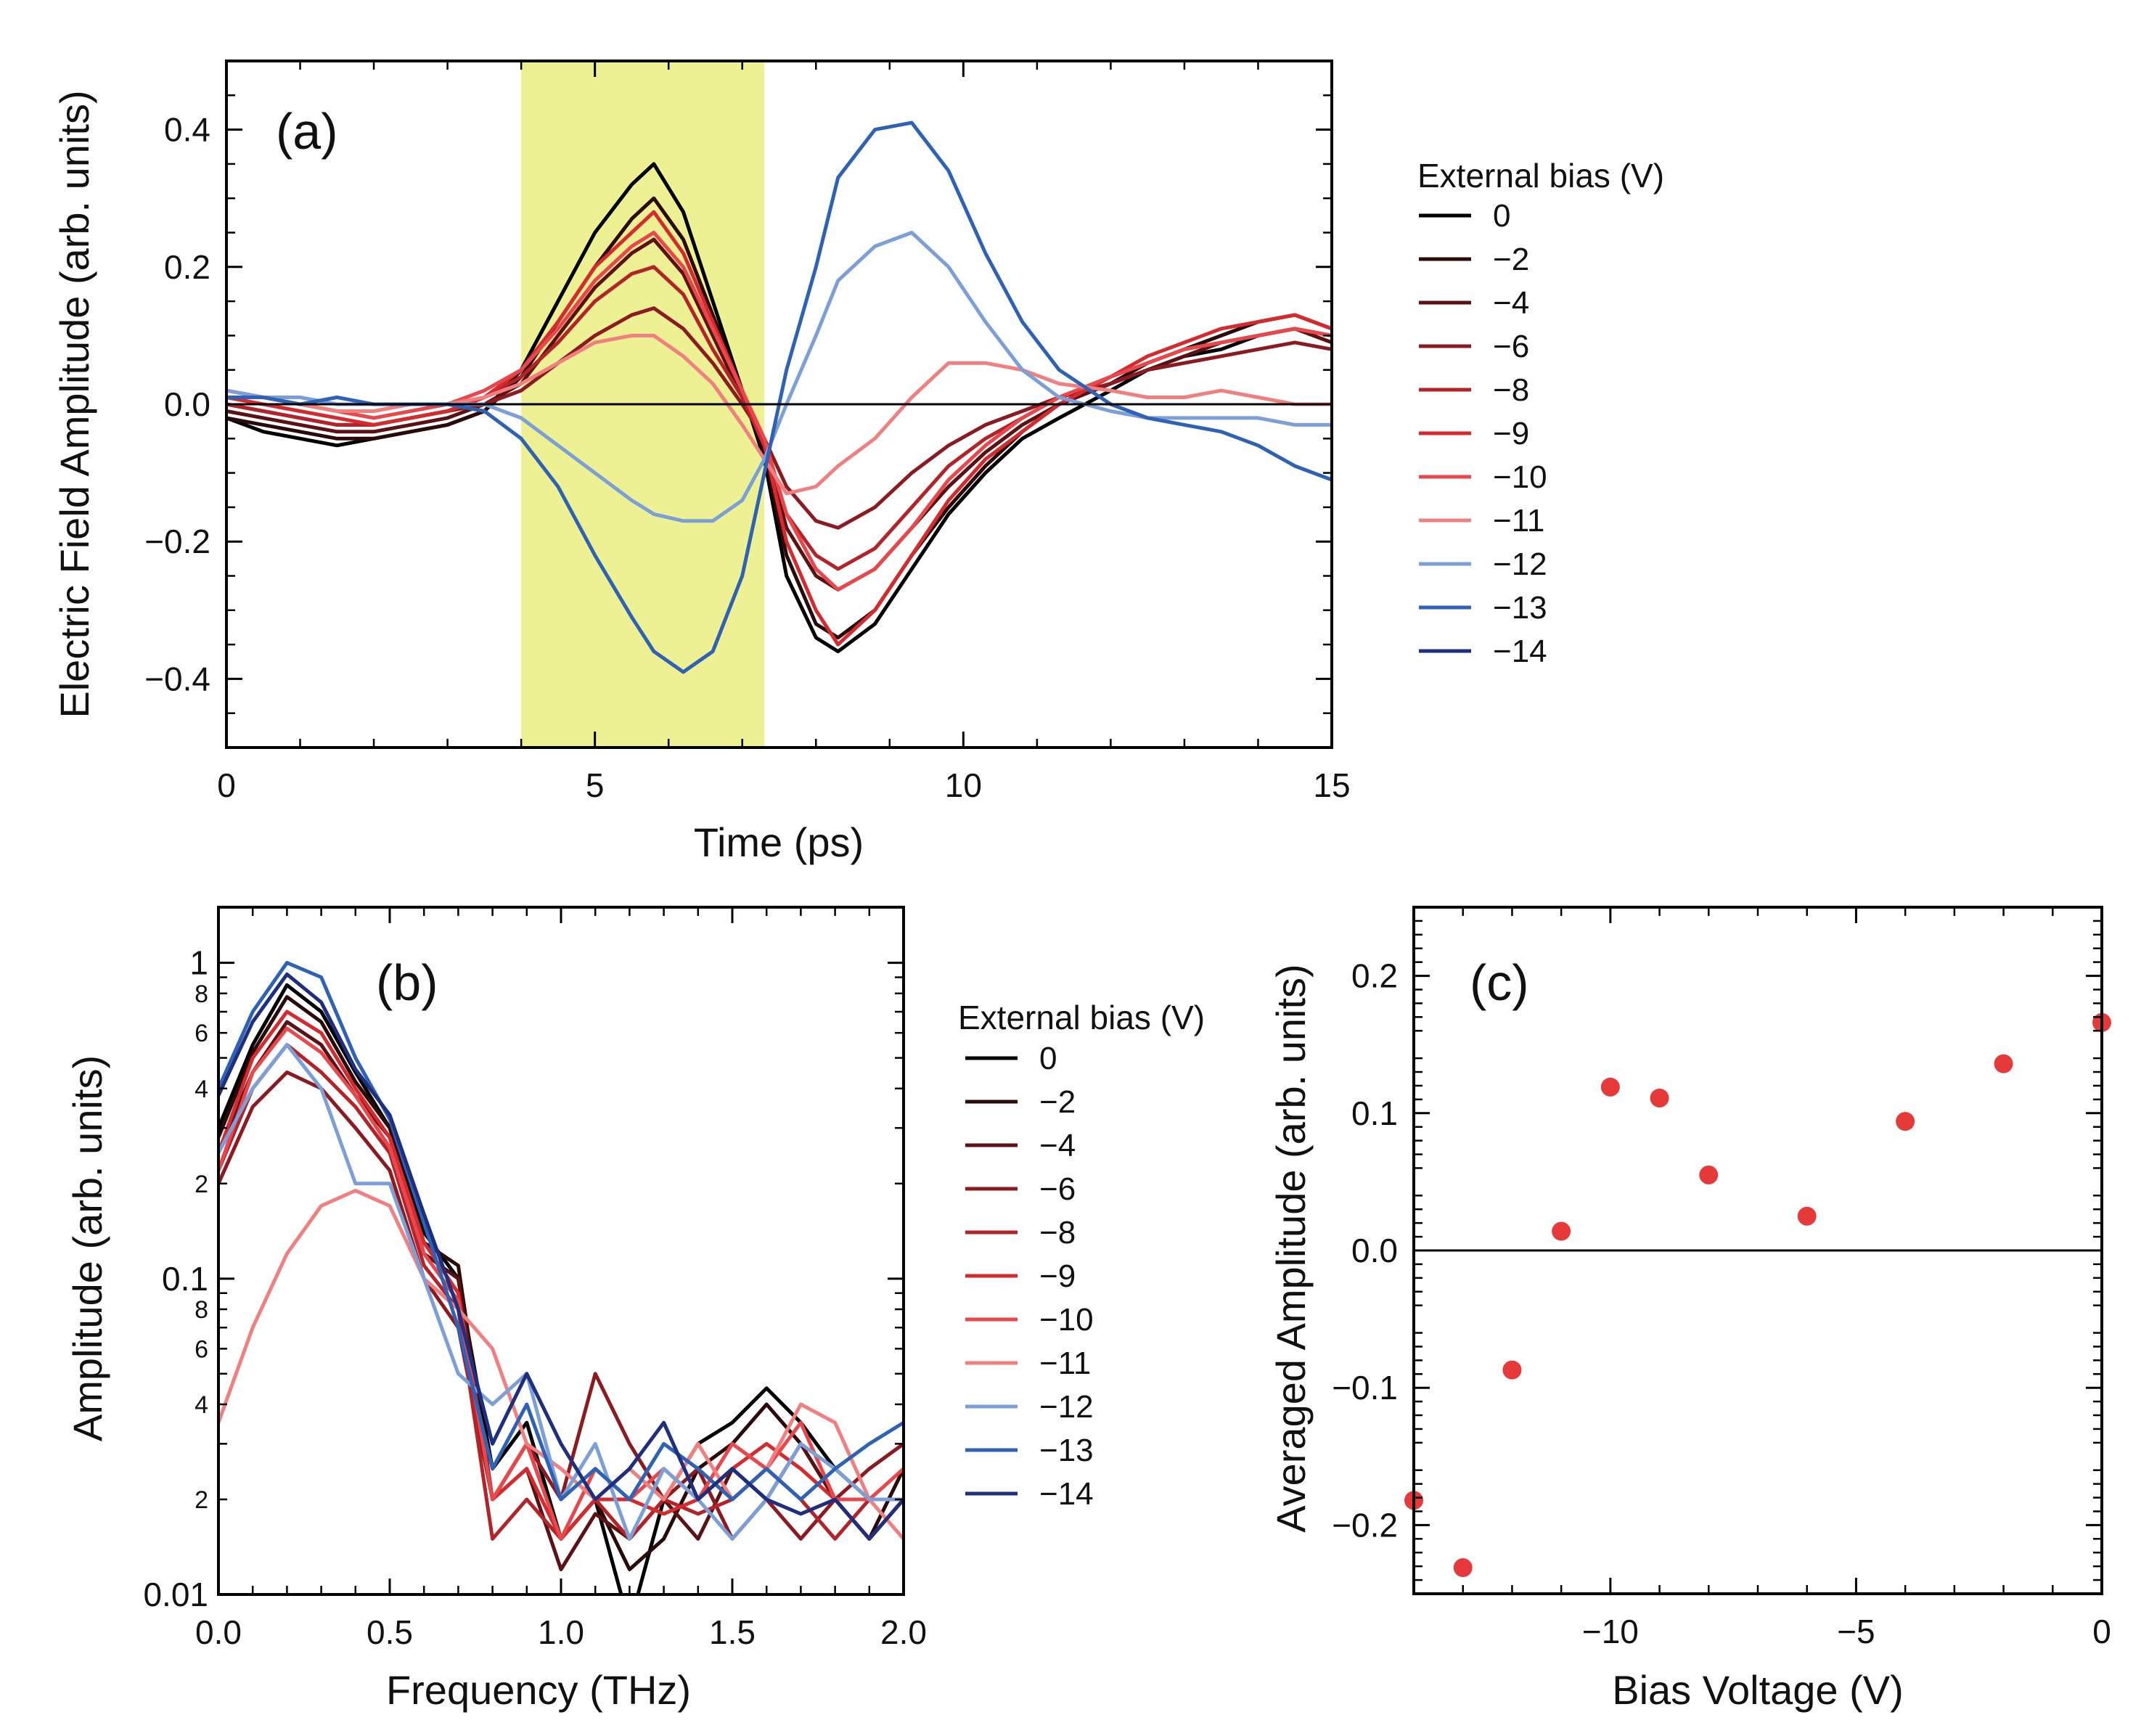  Describe the element at coordinates (1520, 477) in the screenshot. I see `legend-label: −10` at that location.